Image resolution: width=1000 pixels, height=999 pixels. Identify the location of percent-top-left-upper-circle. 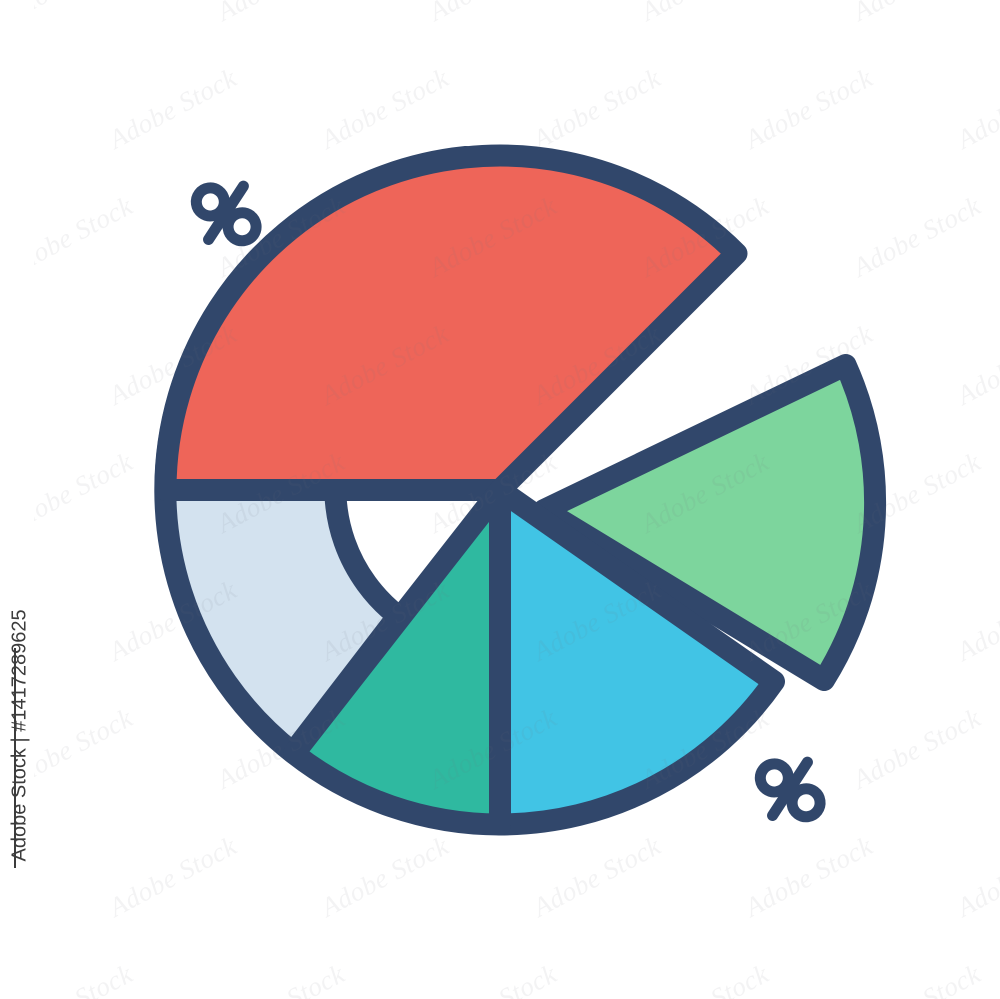
(210, 202).